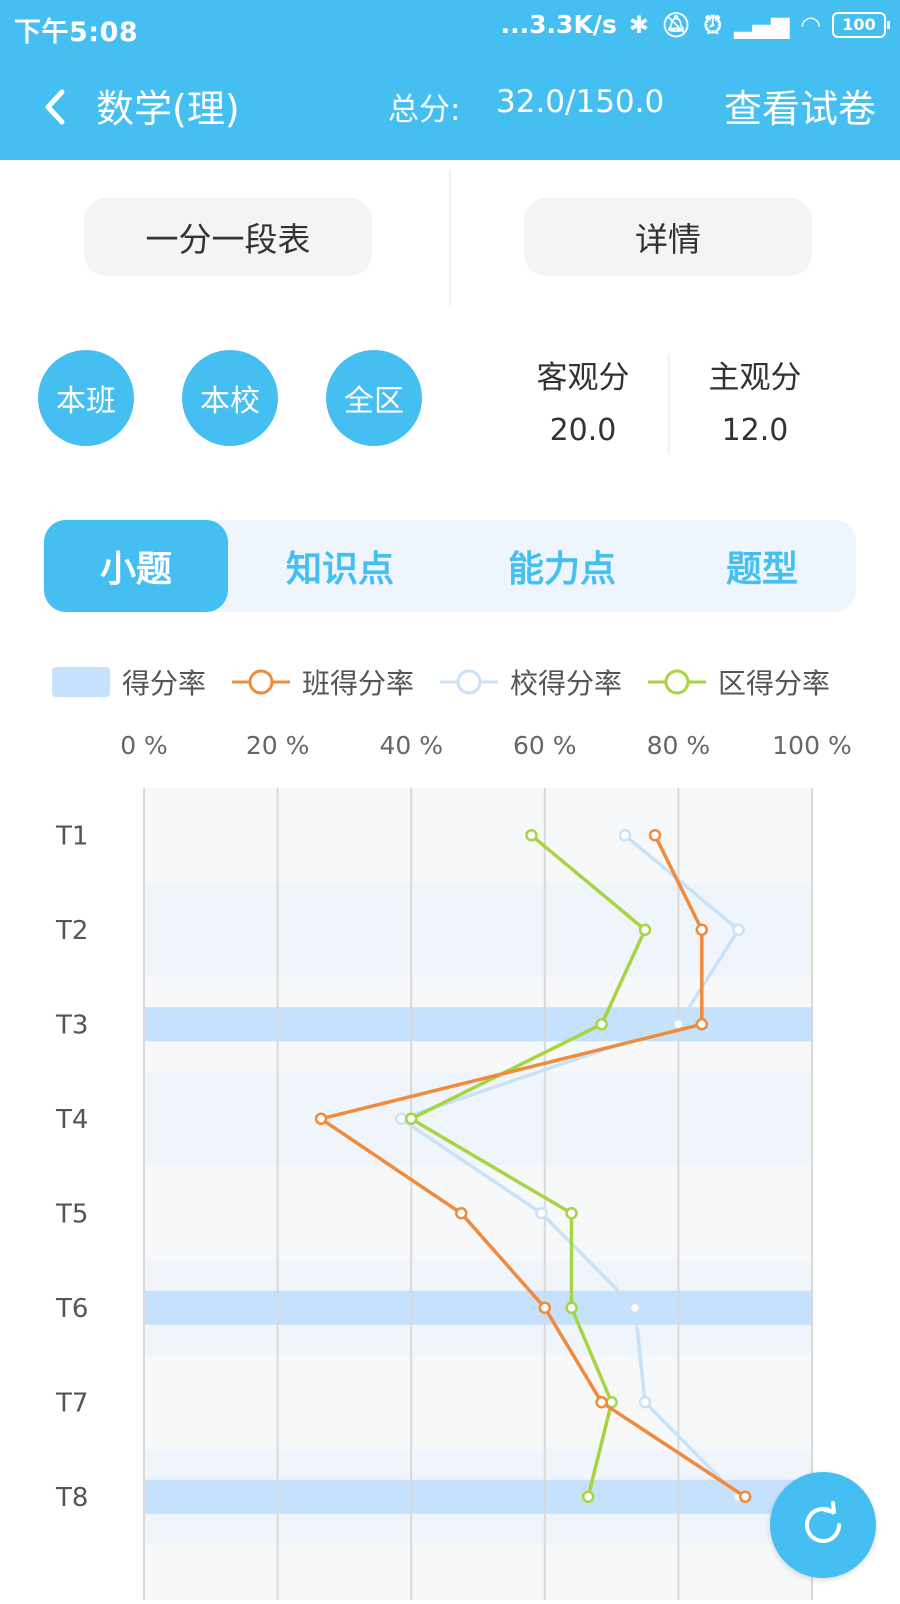 The height and width of the screenshot is (1604, 900). I want to click on view-paper-button: 查看试卷, so click(799, 109).